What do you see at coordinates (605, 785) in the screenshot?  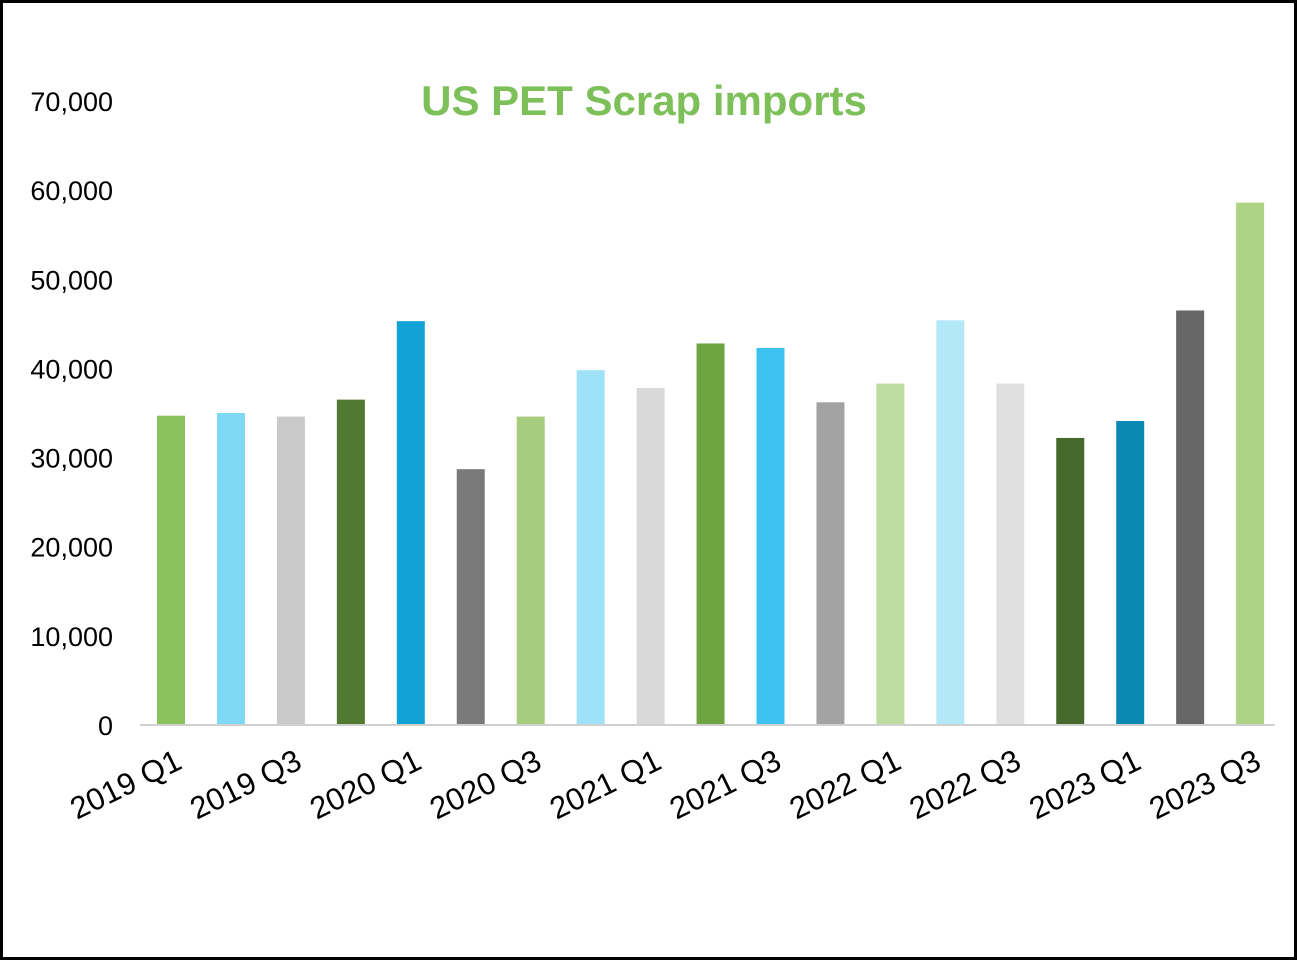 I see `x-tick-label: 2021 Q1` at bounding box center [605, 785].